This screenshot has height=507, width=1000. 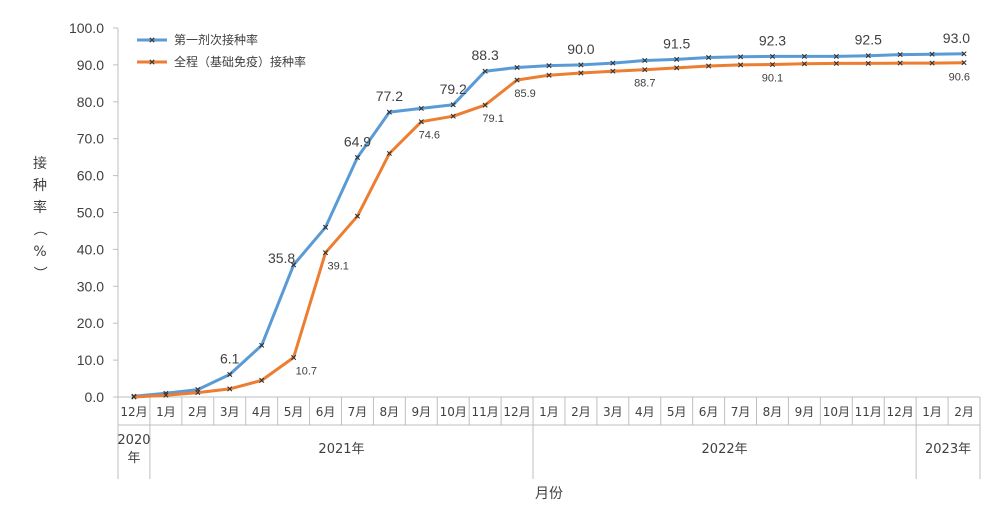 I want to click on data-label: 90.6, so click(x=959, y=78).